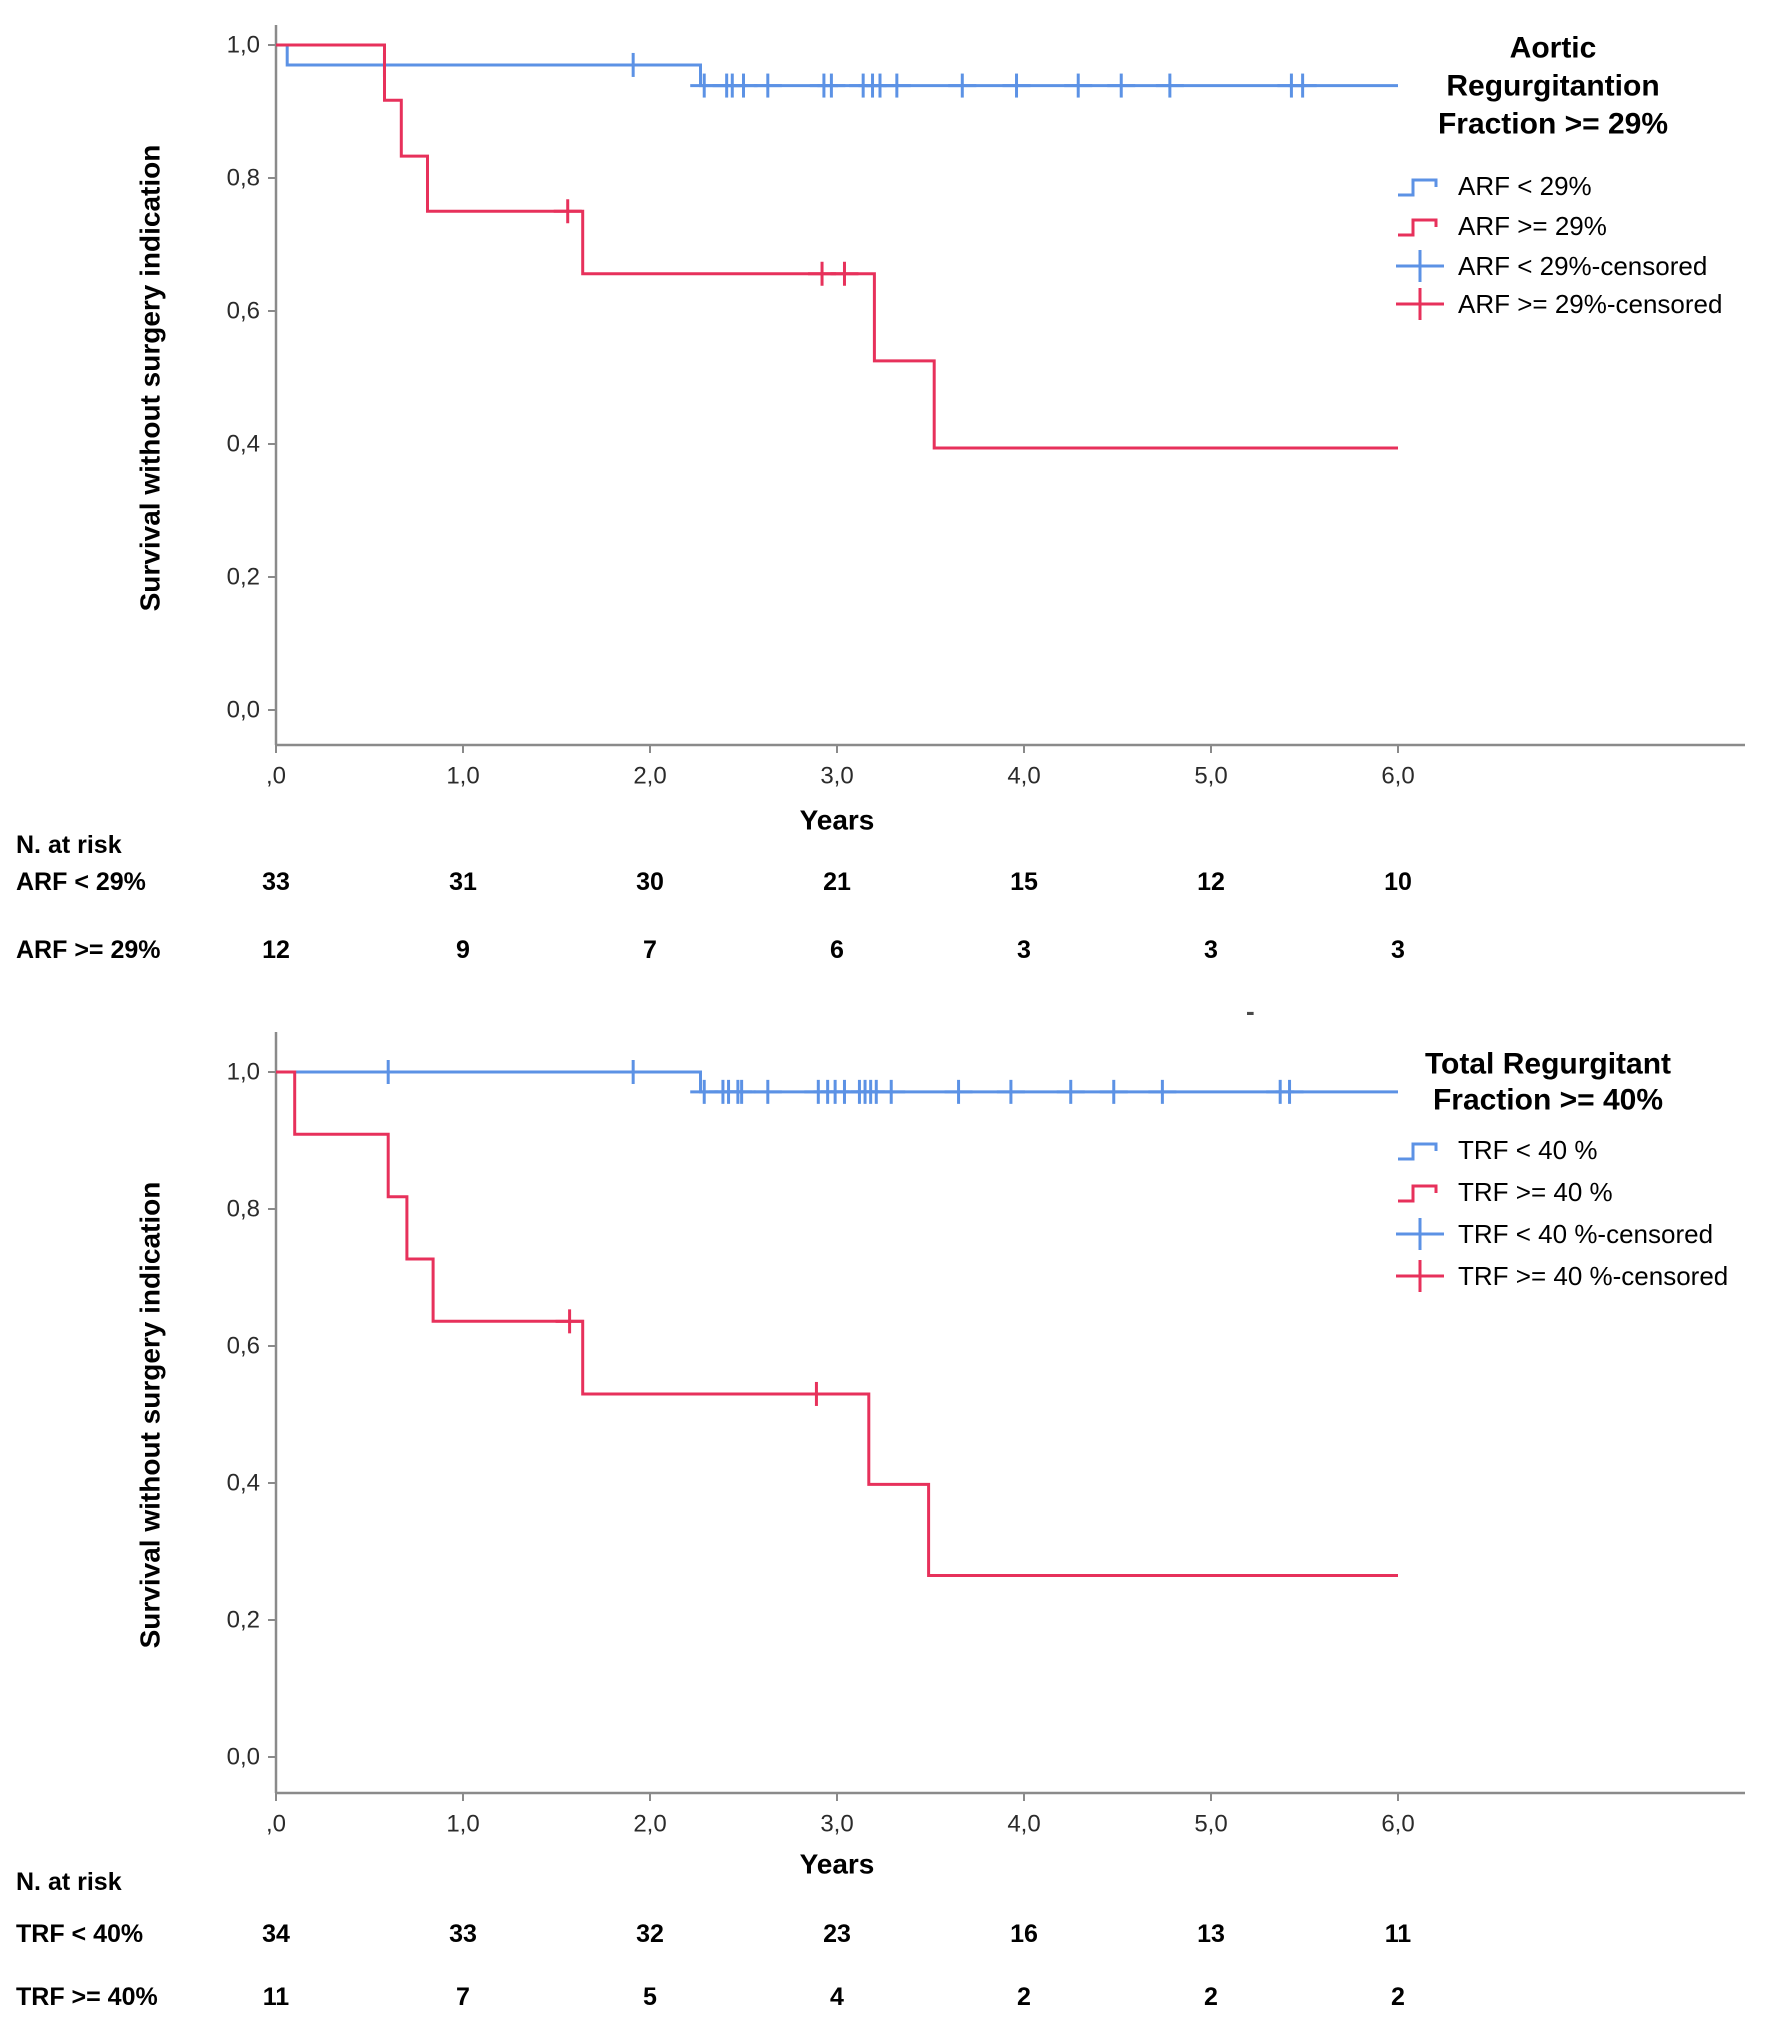 This screenshot has height=2018, width=1772. Describe the element at coordinates (650, 1997) in the screenshot. I see `risk-cell: 5` at that location.